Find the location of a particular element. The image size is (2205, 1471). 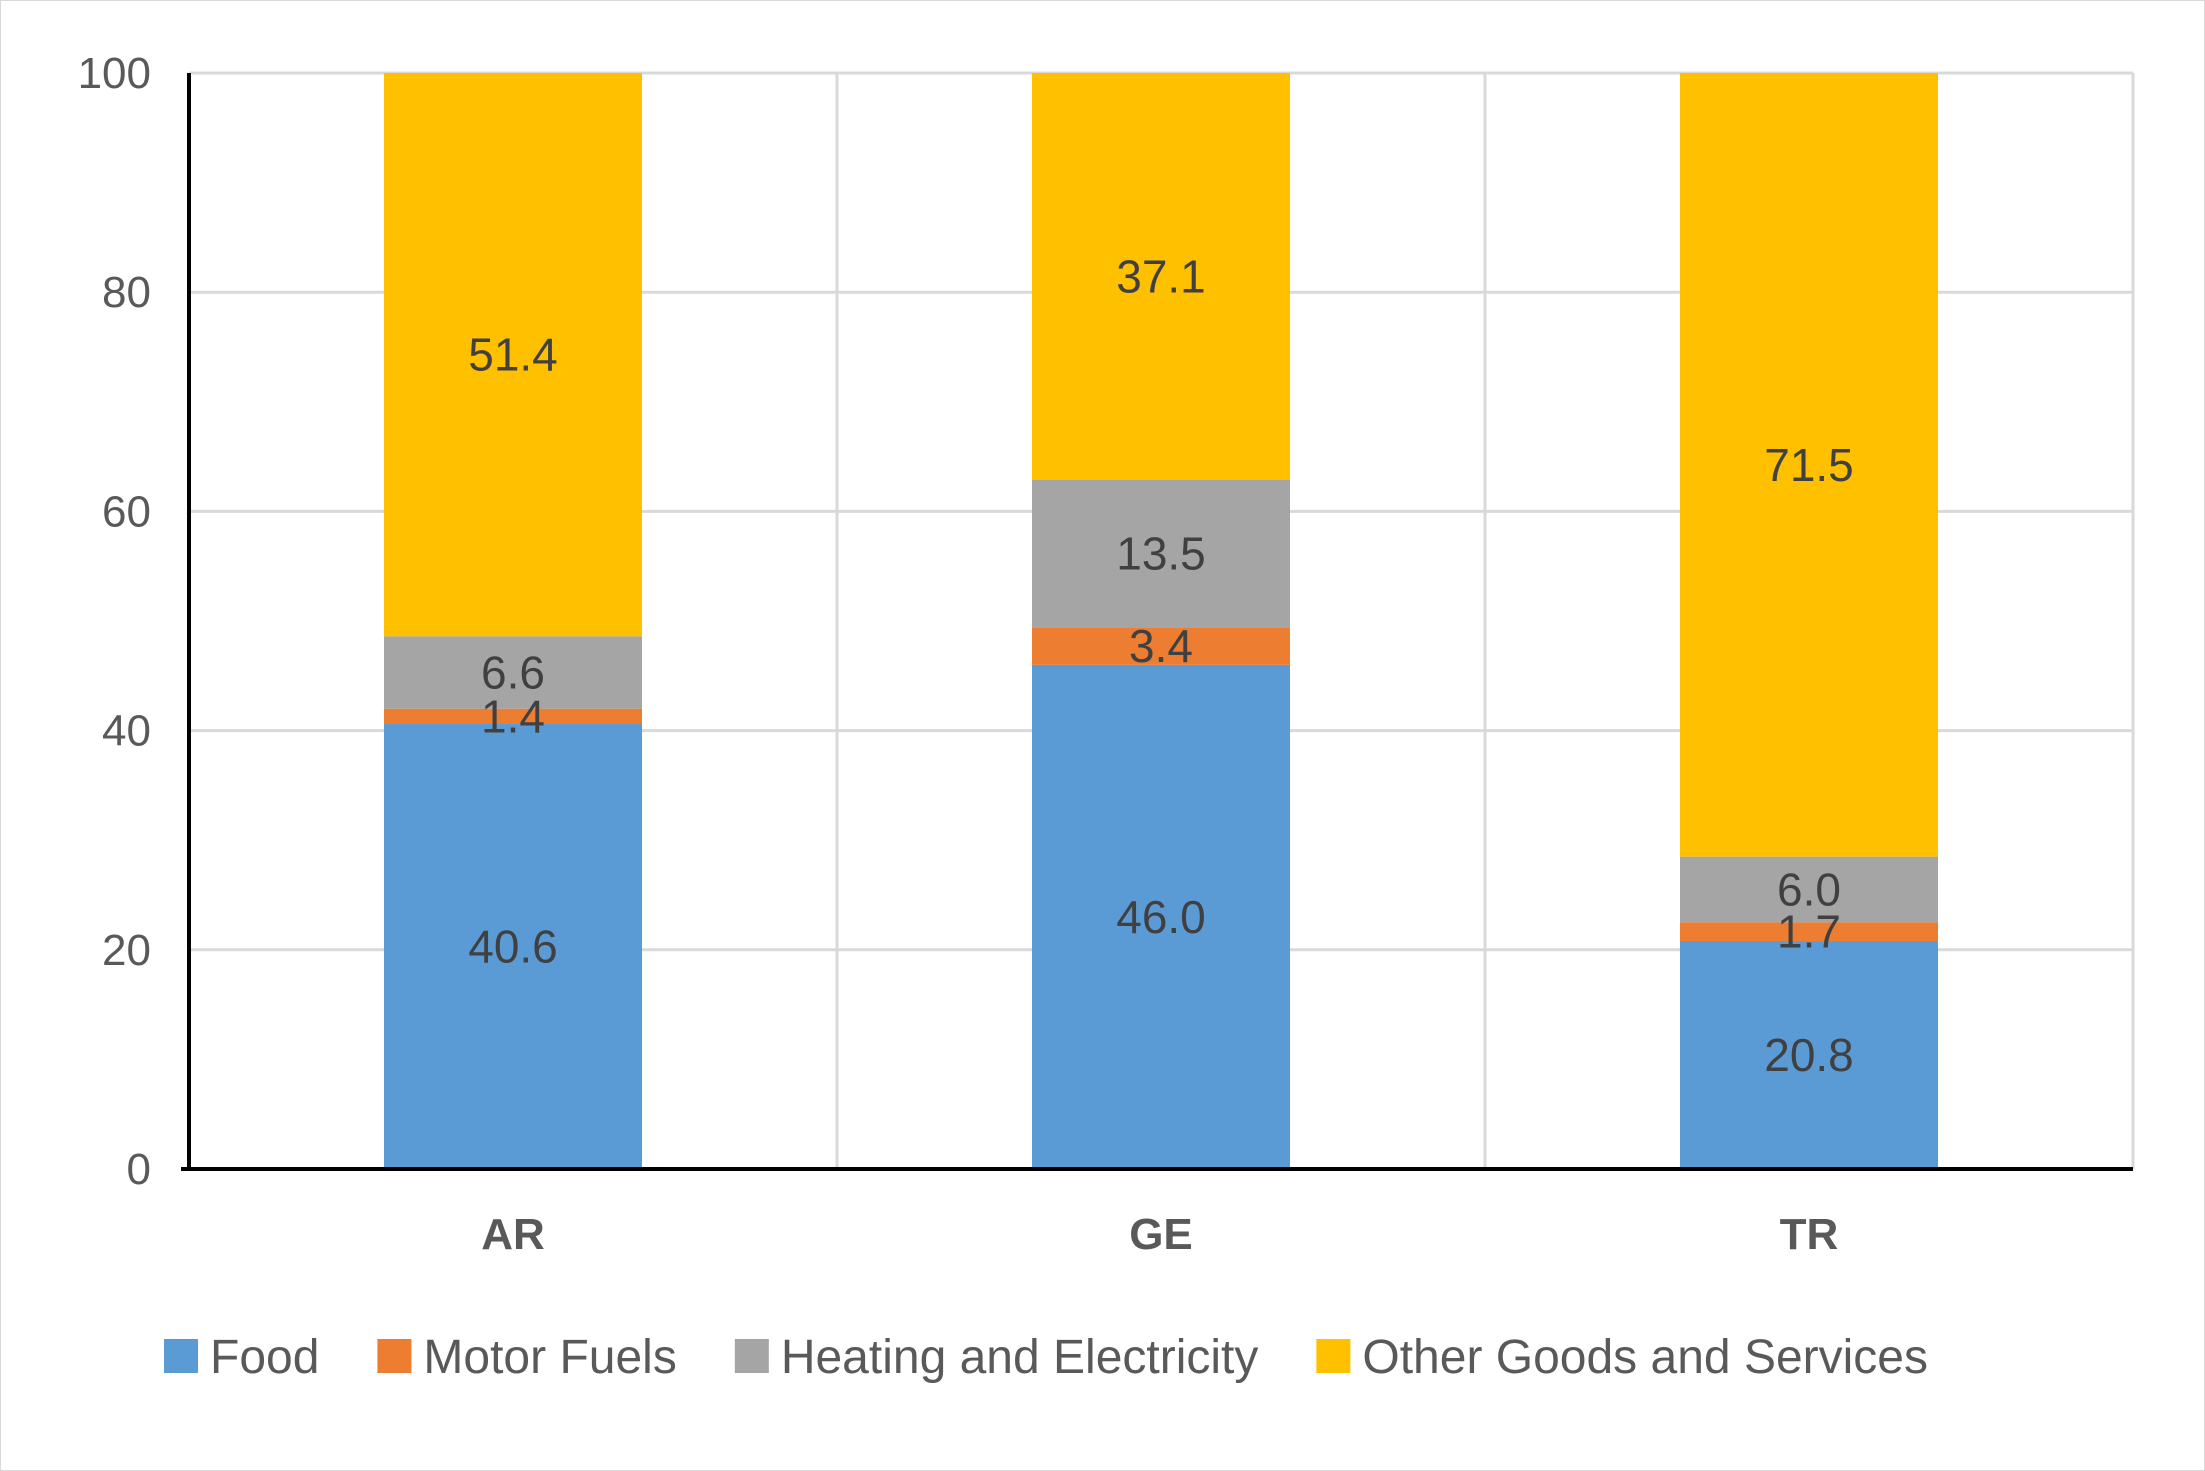

data-label: 3.4 is located at coordinates (1161, 646).